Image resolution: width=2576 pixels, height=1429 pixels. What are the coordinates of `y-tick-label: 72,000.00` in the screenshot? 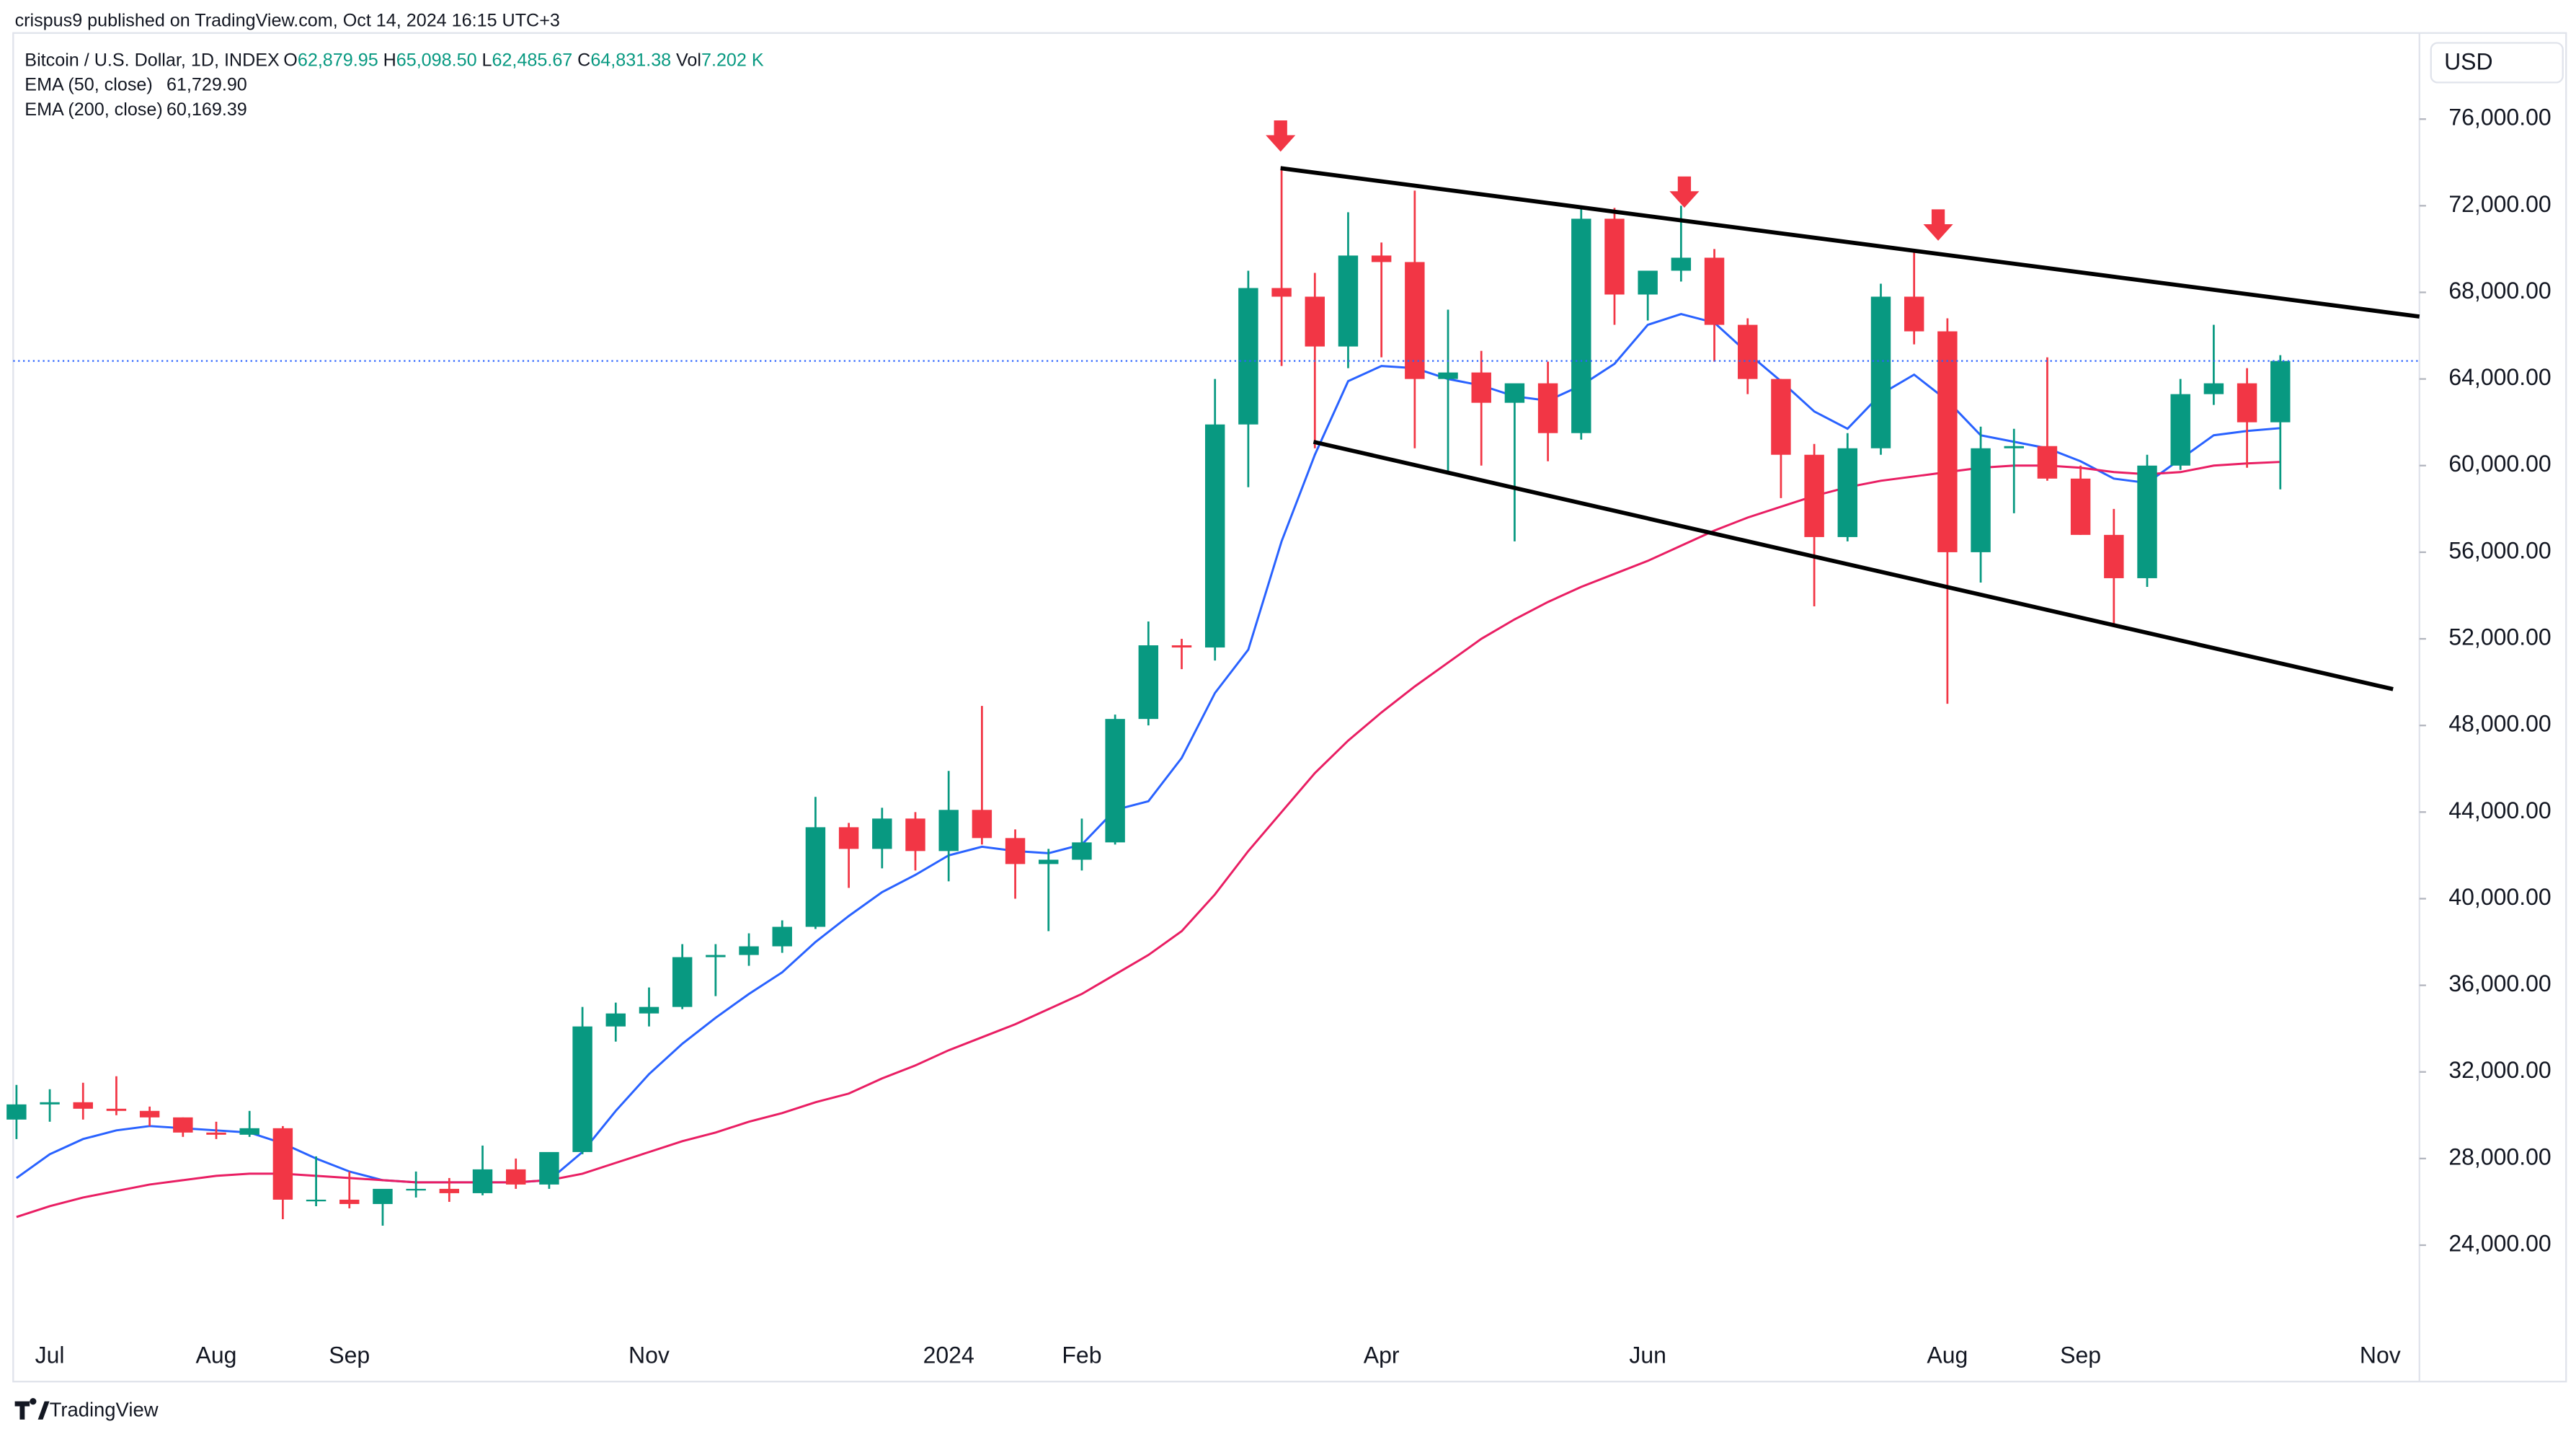 It's located at (2499, 204).